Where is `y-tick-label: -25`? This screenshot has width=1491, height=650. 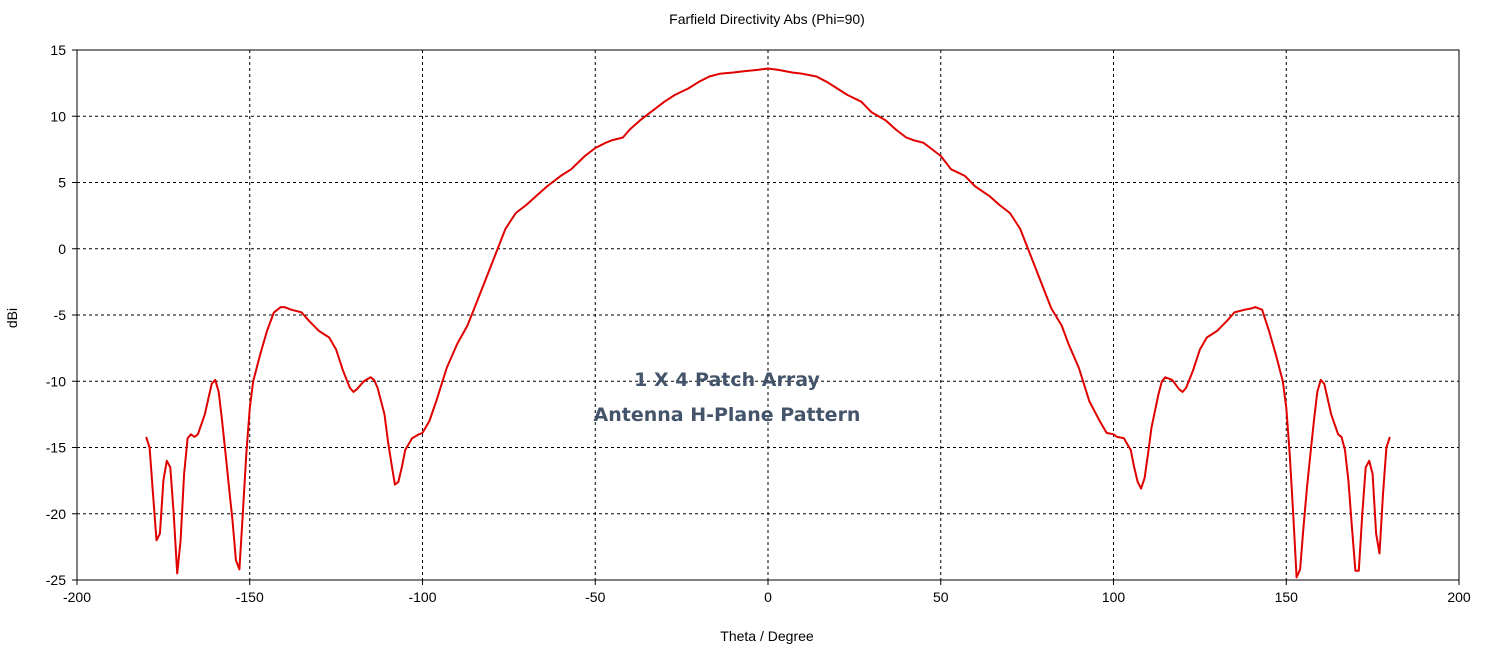 y-tick-label: -25 is located at coordinates (56, 580).